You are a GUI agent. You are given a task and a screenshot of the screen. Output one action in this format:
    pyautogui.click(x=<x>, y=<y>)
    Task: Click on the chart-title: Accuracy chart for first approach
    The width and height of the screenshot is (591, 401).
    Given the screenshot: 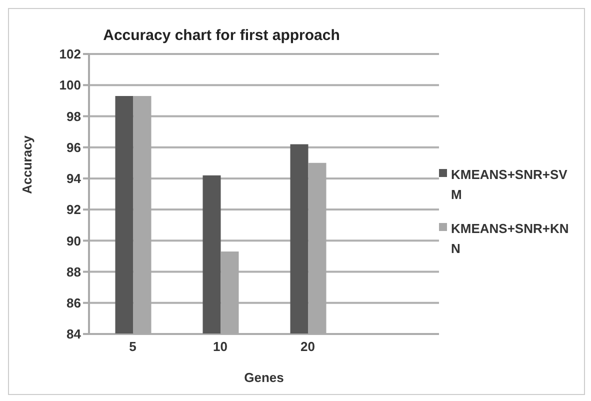 What is the action you would take?
    pyautogui.click(x=221, y=35)
    